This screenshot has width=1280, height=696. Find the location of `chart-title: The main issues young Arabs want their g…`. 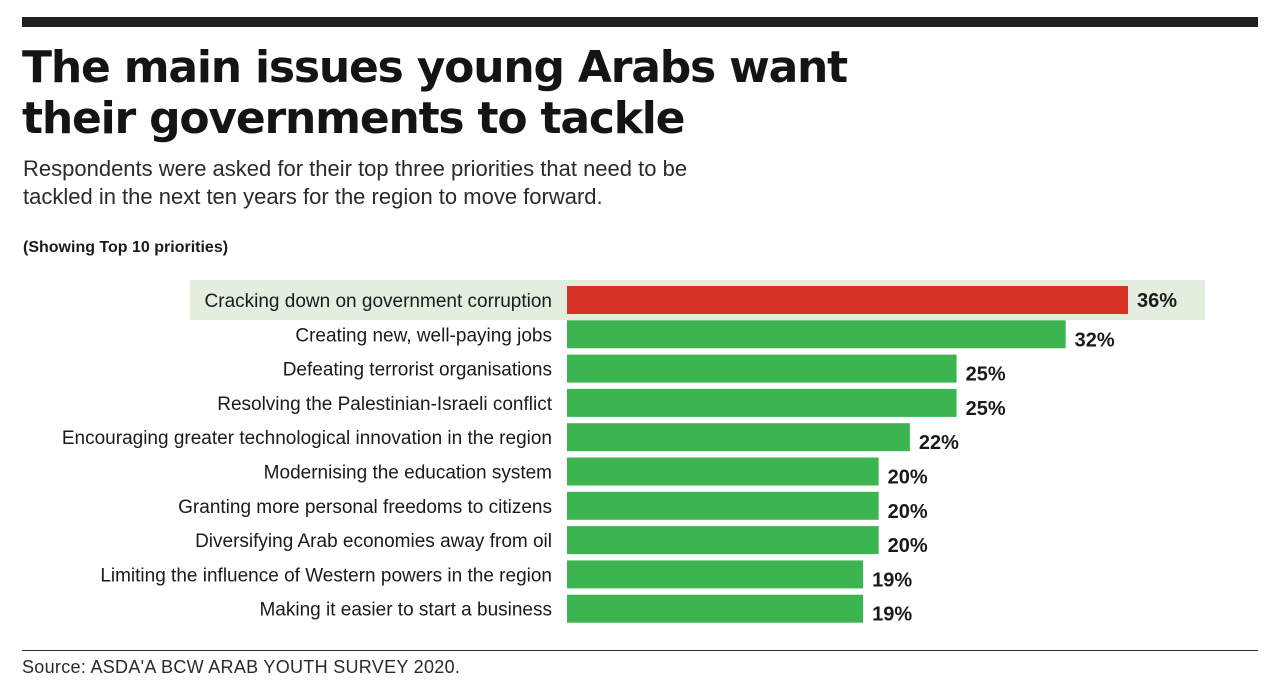

chart-title: The main issues young Arabs want their g… is located at coordinates (435, 93).